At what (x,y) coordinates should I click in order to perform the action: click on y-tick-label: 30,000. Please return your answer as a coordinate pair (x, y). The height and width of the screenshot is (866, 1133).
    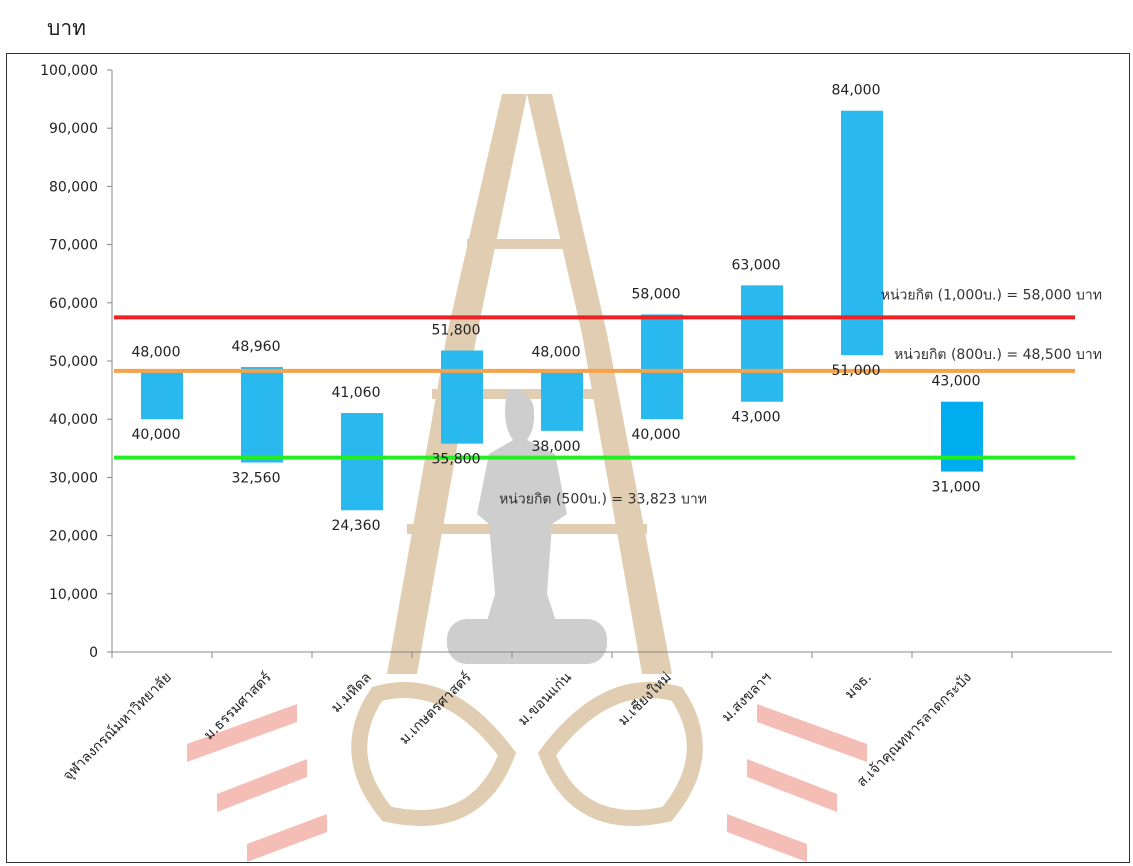
    Looking at the image, I should click on (73, 478).